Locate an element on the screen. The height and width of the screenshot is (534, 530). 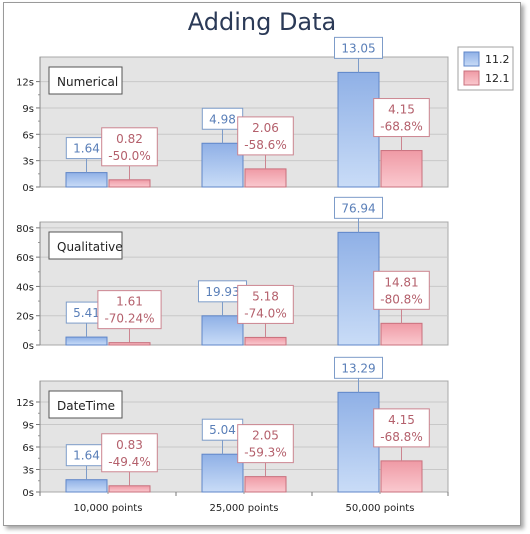
pane-title: Qualitative is located at coordinates (85, 245).